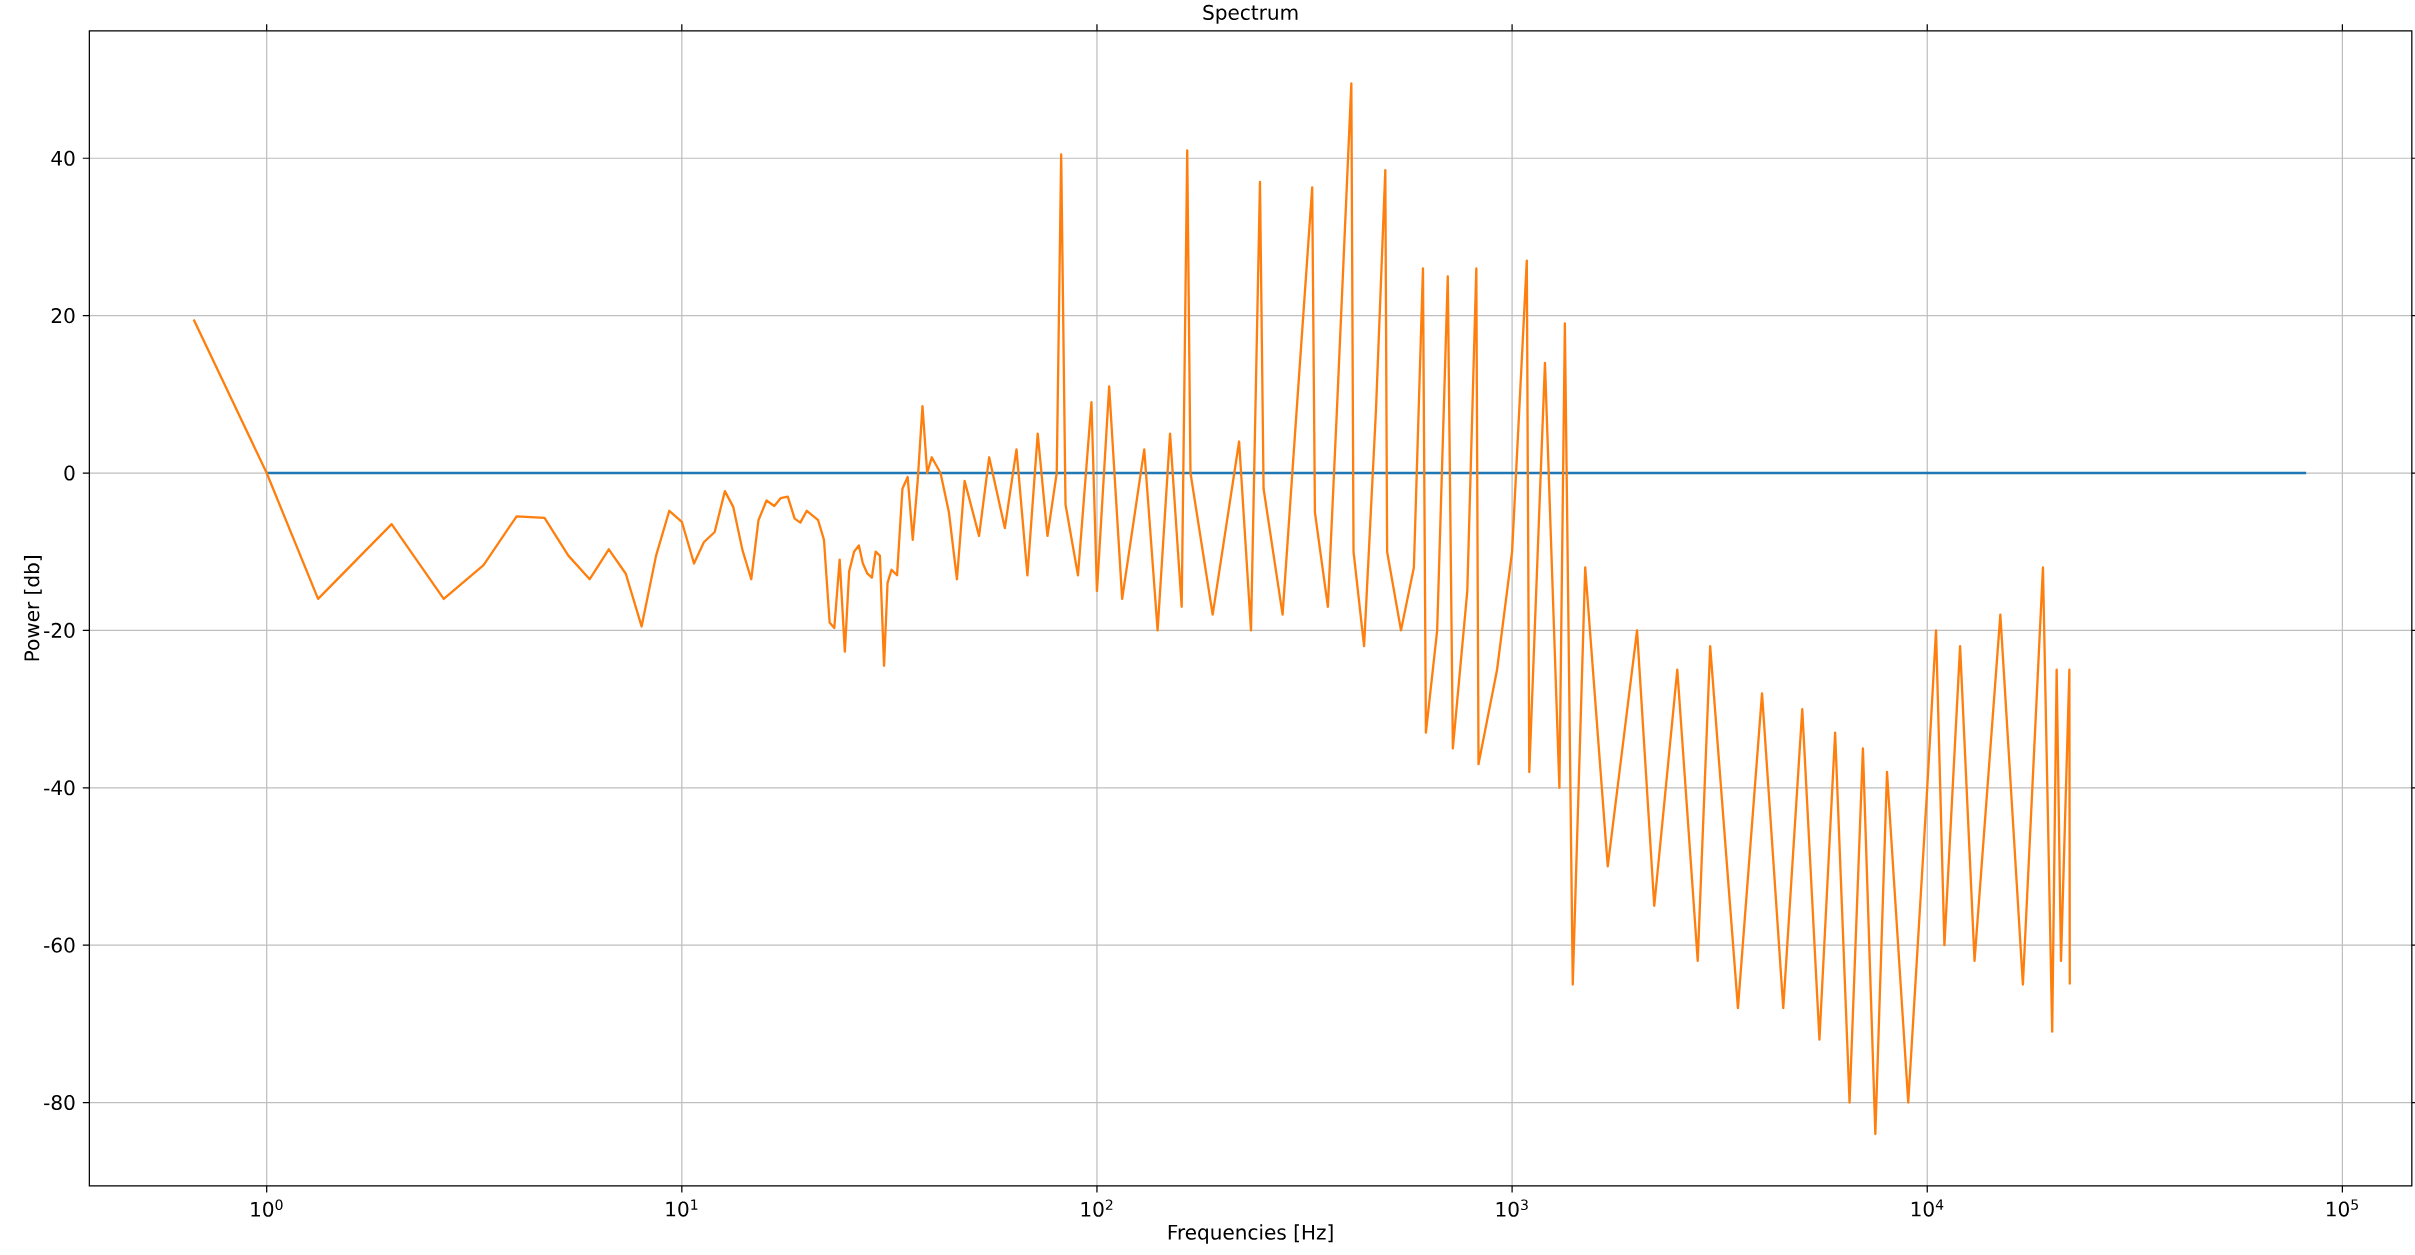 Image resolution: width=2415 pixels, height=1255 pixels. Describe the element at coordinates (59, 788) in the screenshot. I see `y-tick-label: -40` at that location.